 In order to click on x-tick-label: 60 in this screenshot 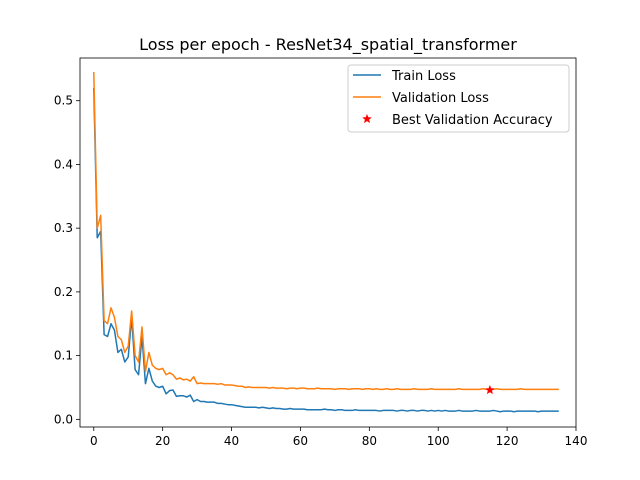, I will do `click(300, 441)`.